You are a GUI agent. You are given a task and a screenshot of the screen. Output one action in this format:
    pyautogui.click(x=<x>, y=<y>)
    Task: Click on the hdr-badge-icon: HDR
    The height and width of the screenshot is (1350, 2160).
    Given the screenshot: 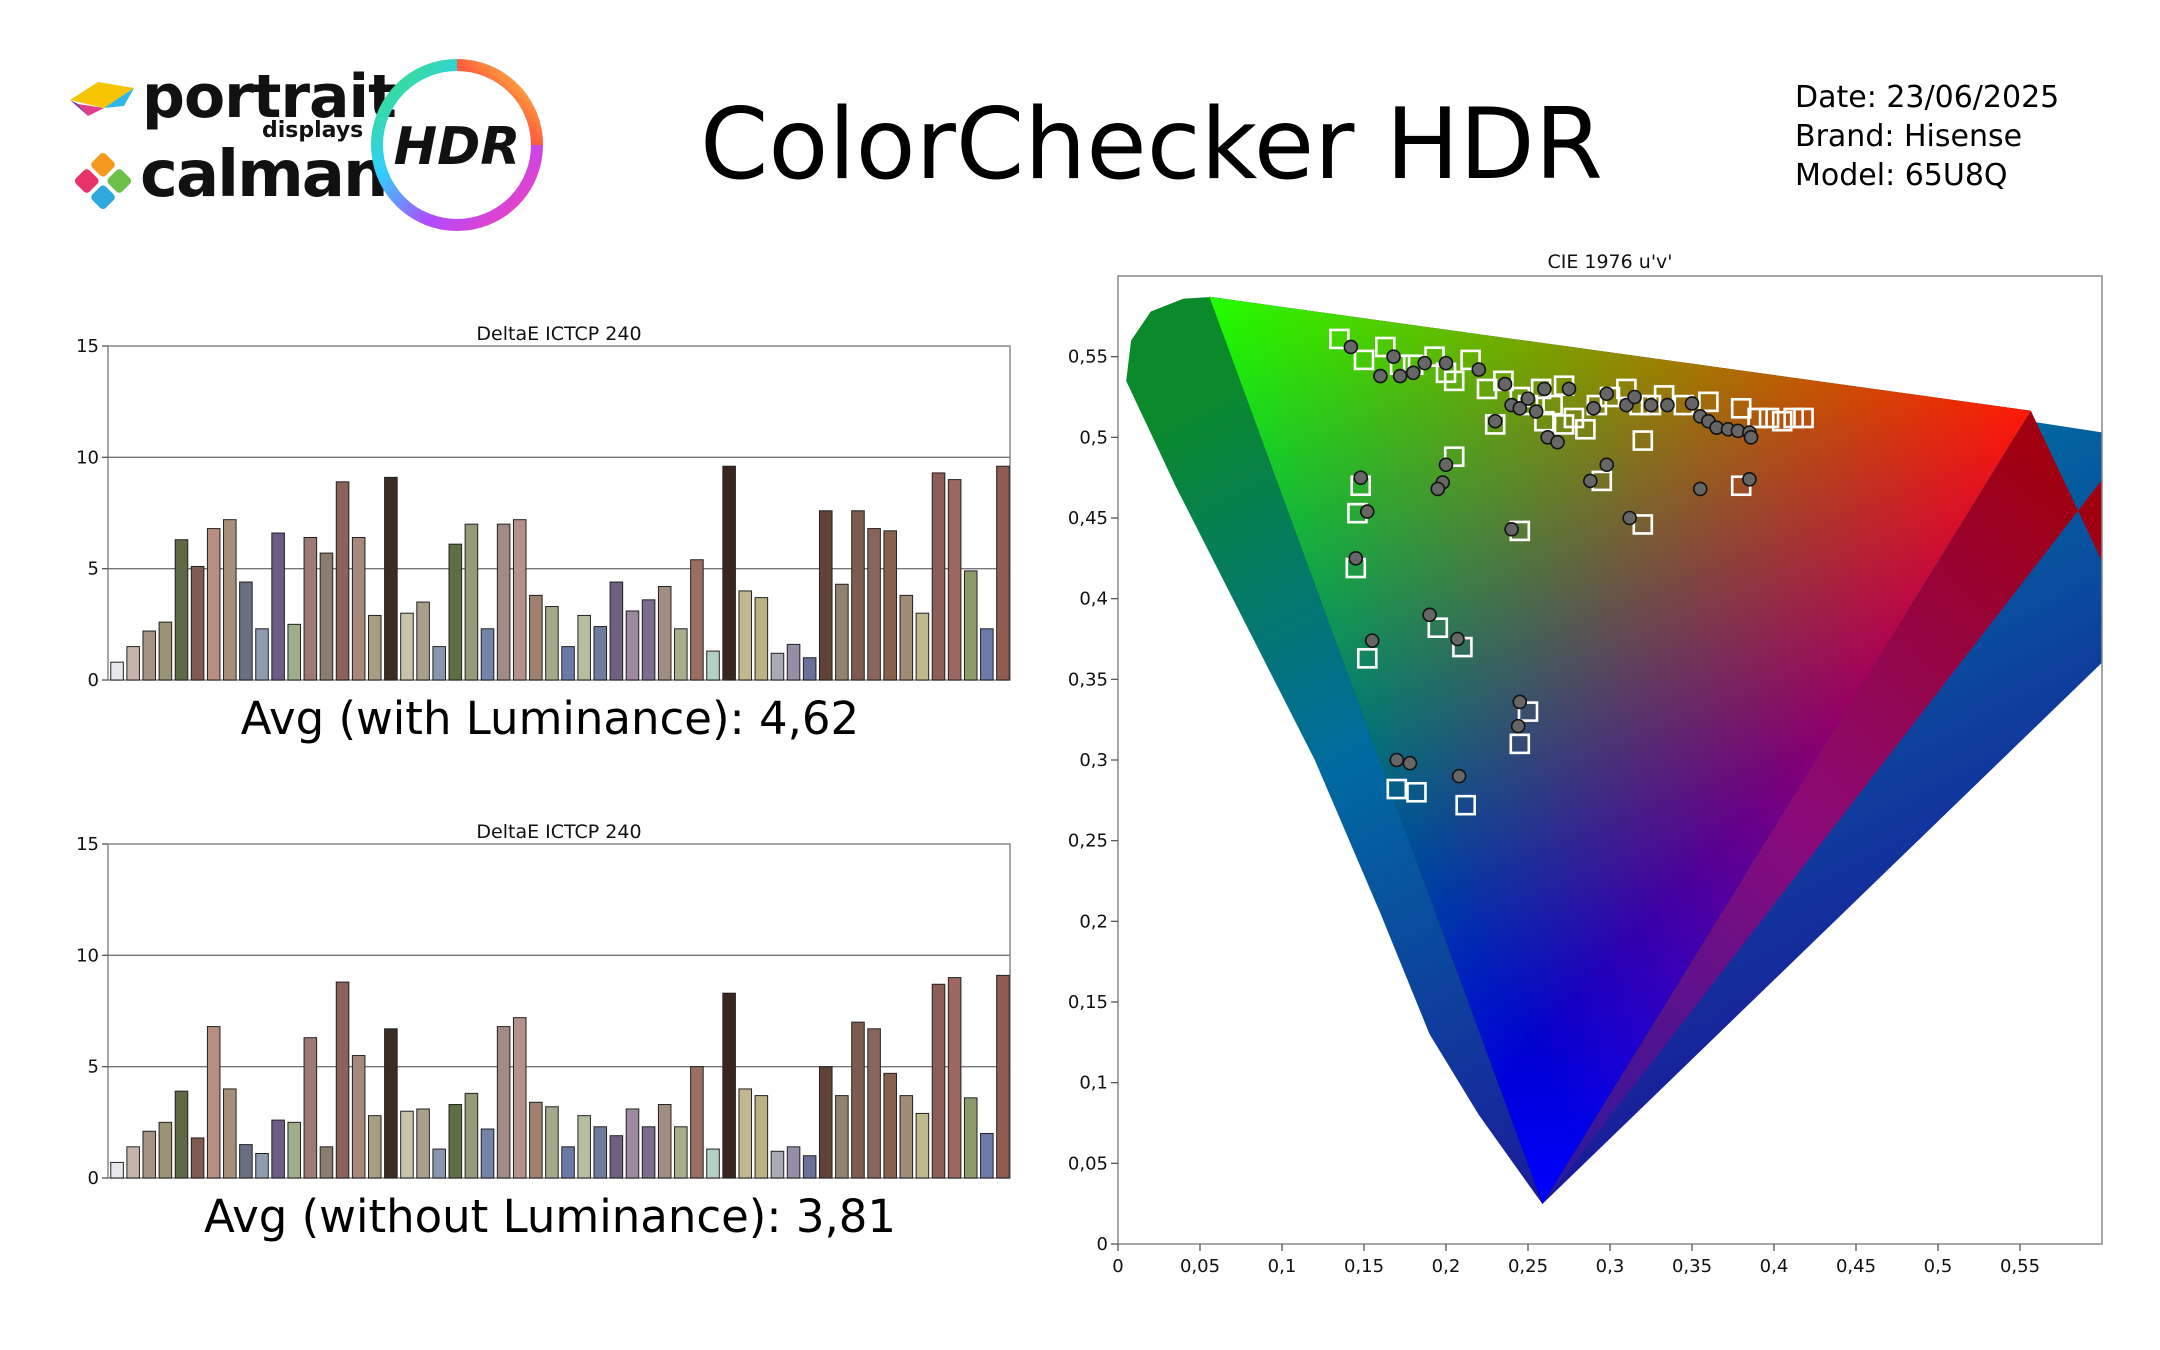 What is the action you would take?
    pyautogui.click(x=457, y=145)
    